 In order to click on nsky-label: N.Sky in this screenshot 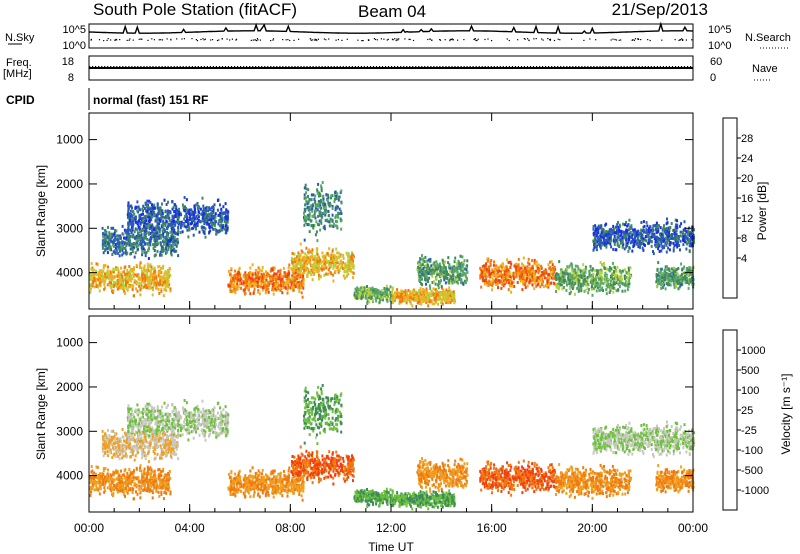, I will do `click(20, 38)`.